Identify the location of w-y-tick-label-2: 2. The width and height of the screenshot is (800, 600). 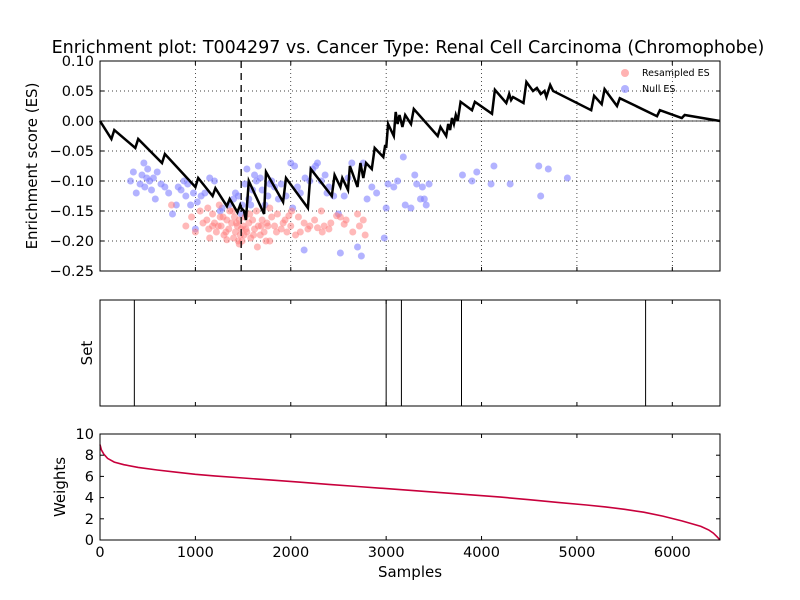
(89, 520).